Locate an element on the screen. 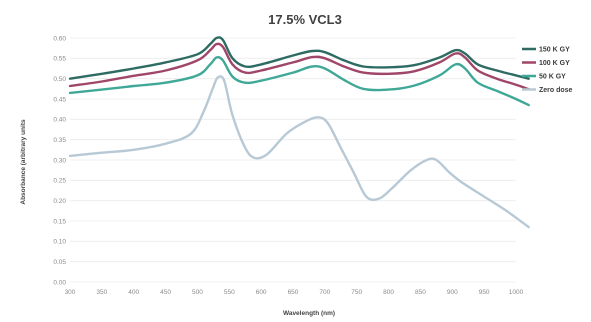  y-tick-label: 0.15 is located at coordinates (59, 221).